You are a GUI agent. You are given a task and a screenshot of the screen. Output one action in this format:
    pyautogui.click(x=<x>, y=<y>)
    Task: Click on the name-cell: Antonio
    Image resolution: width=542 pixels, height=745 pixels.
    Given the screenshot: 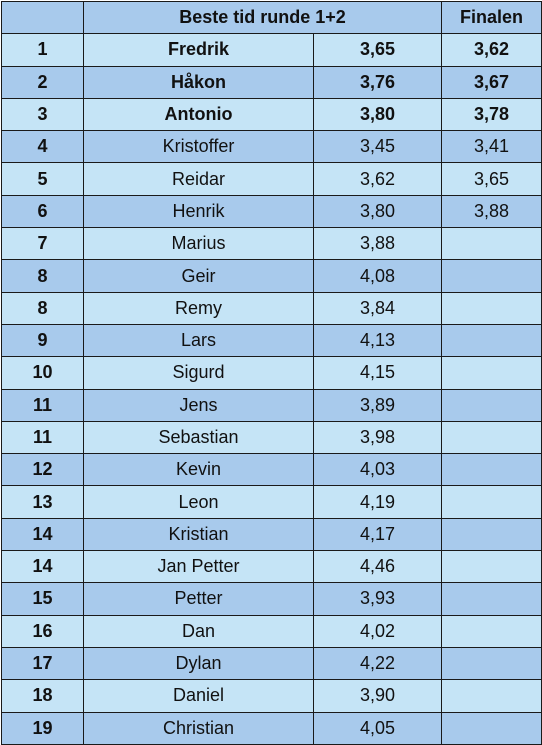 What is the action you would take?
    pyautogui.click(x=198, y=114)
    